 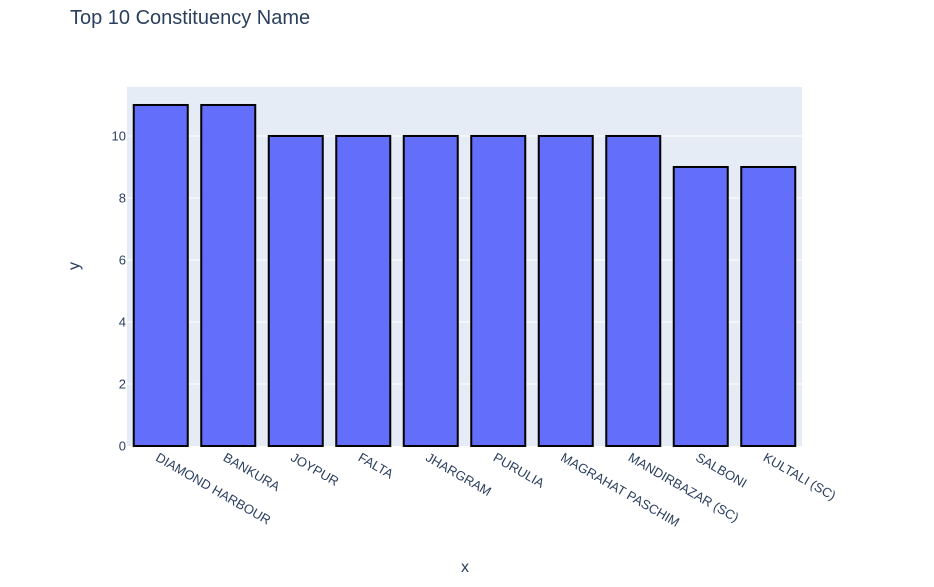 What do you see at coordinates (119, 135) in the screenshot?
I see `y-tick-label: 10` at bounding box center [119, 135].